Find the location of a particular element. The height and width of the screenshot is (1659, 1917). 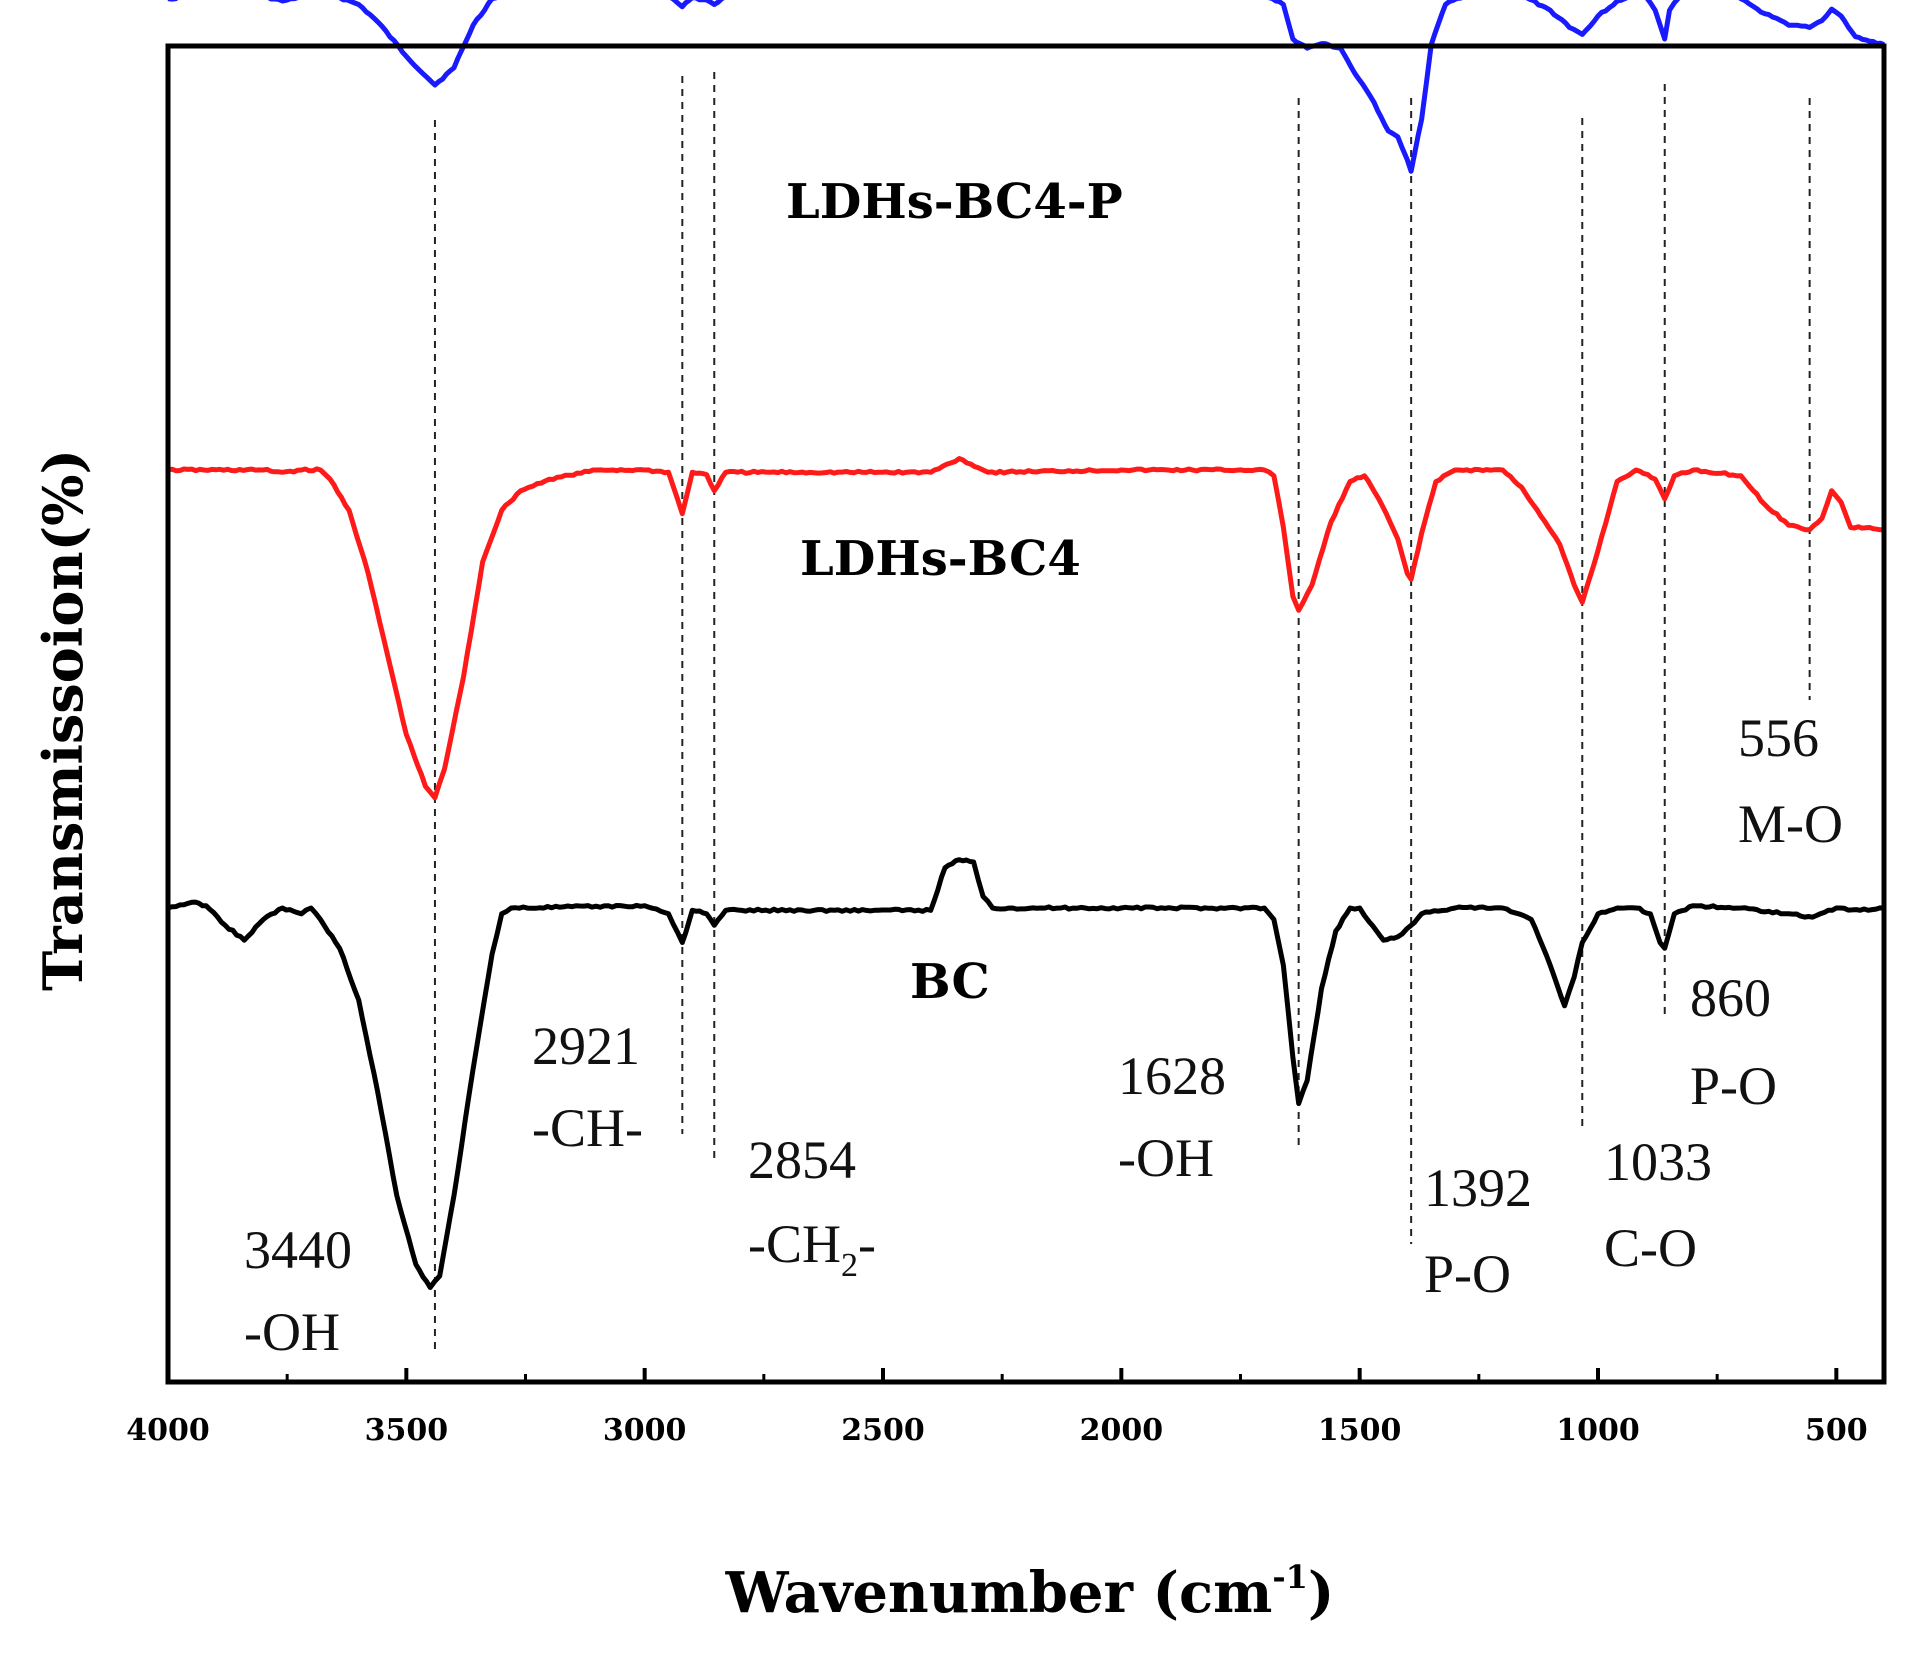

x-axis-title-main: Wavenumber (cm is located at coordinates (999, 1593).